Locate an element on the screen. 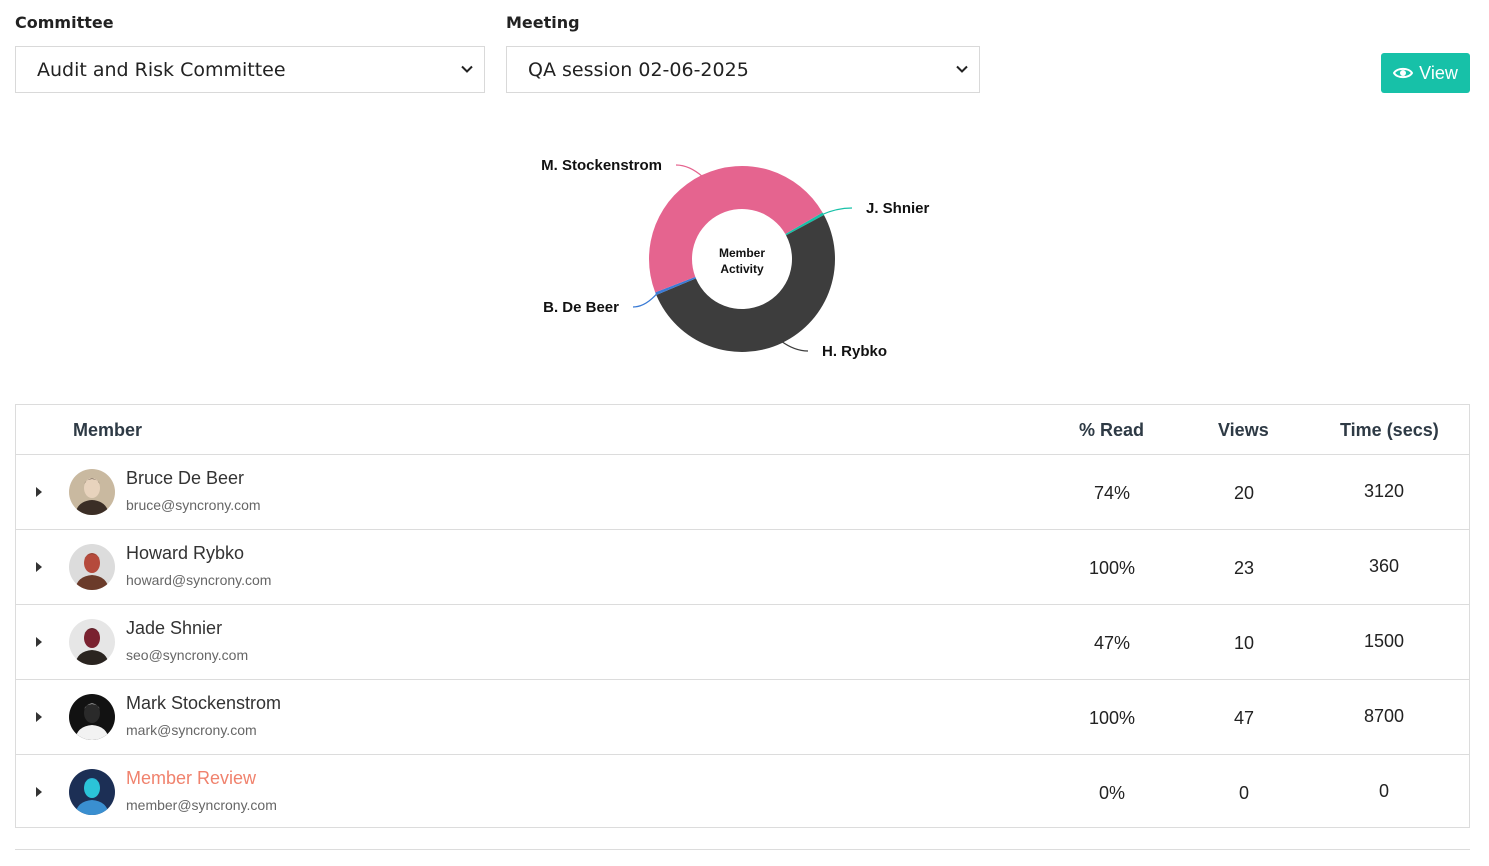 This screenshot has height=866, width=1489. member-email: member@syncrony.com is located at coordinates (201, 805).